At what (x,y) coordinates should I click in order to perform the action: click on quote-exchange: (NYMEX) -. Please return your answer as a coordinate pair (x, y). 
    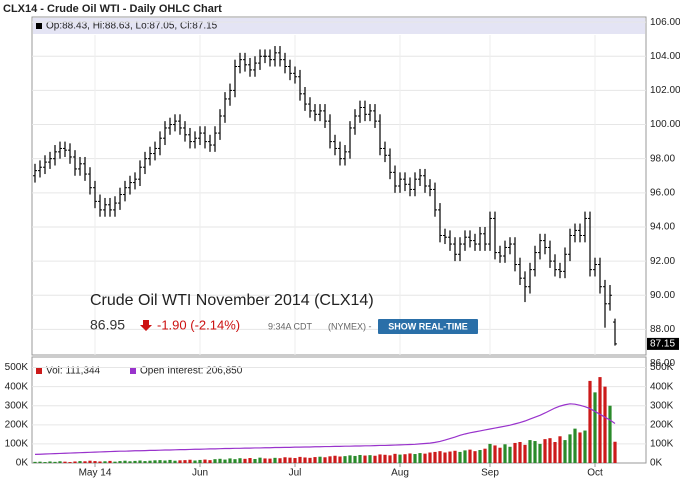
    Looking at the image, I should click on (350, 326).